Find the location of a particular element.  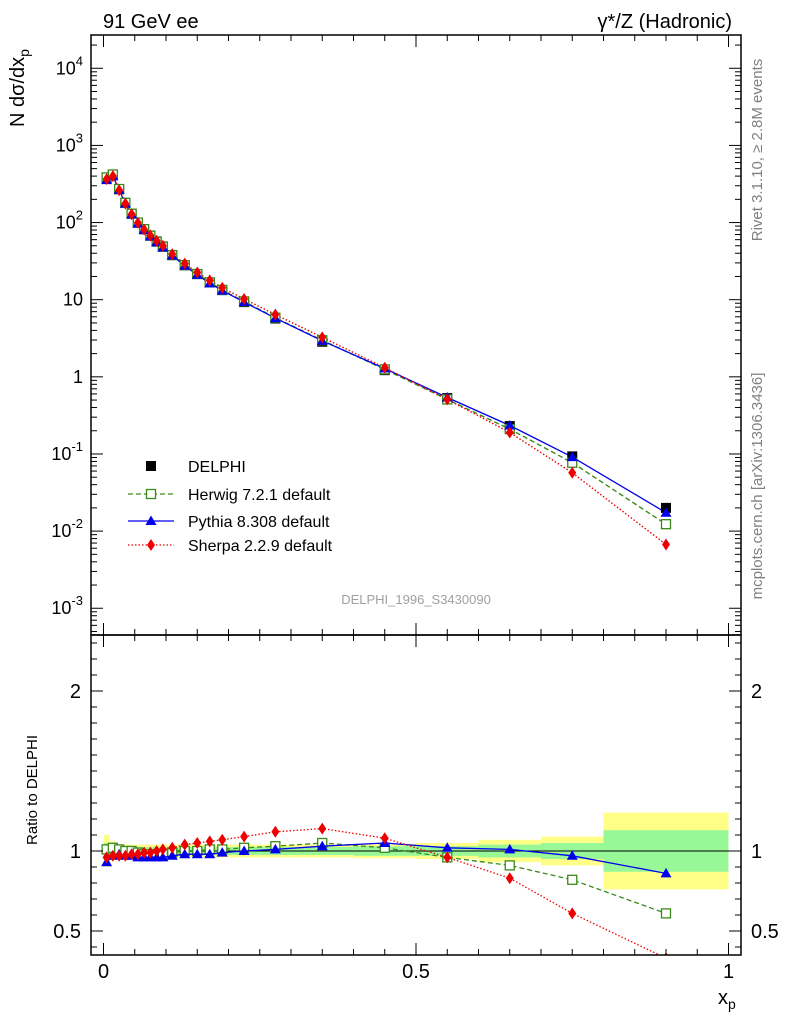

x-tick-label: 0 is located at coordinates (103, 972).